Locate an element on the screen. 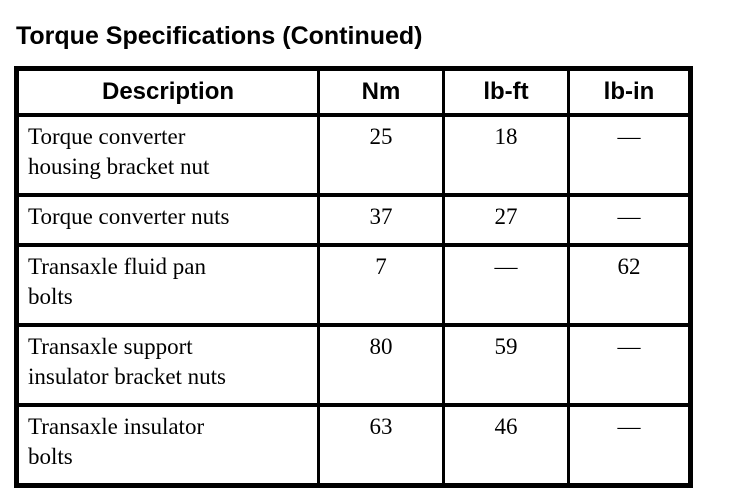 The height and width of the screenshot is (500, 736). cell-description: Transaxle insulator bolts is located at coordinates (167, 444).